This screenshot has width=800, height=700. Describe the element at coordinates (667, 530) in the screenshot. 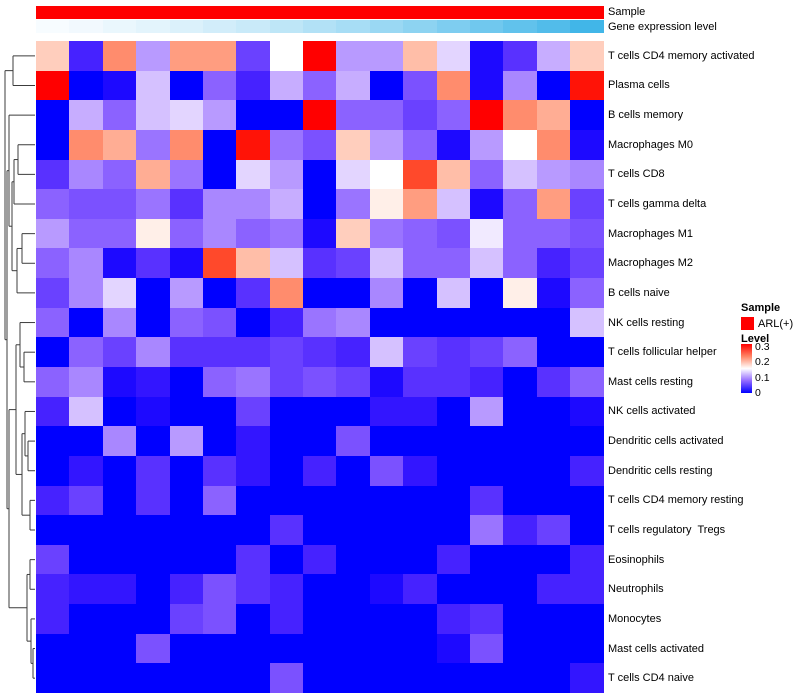

I see `row-label: T cells regulatory Tregs` at that location.